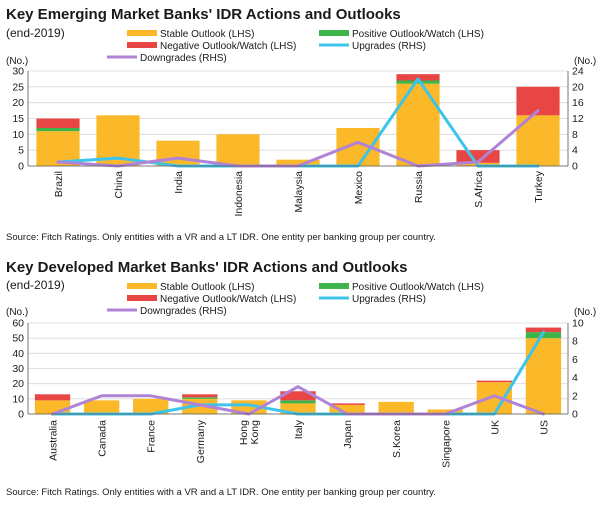 Image resolution: width=615 pixels, height=510 pixels. Describe the element at coordinates (578, 103) in the screenshot. I see `y-tick-right-label: 16` at that location.